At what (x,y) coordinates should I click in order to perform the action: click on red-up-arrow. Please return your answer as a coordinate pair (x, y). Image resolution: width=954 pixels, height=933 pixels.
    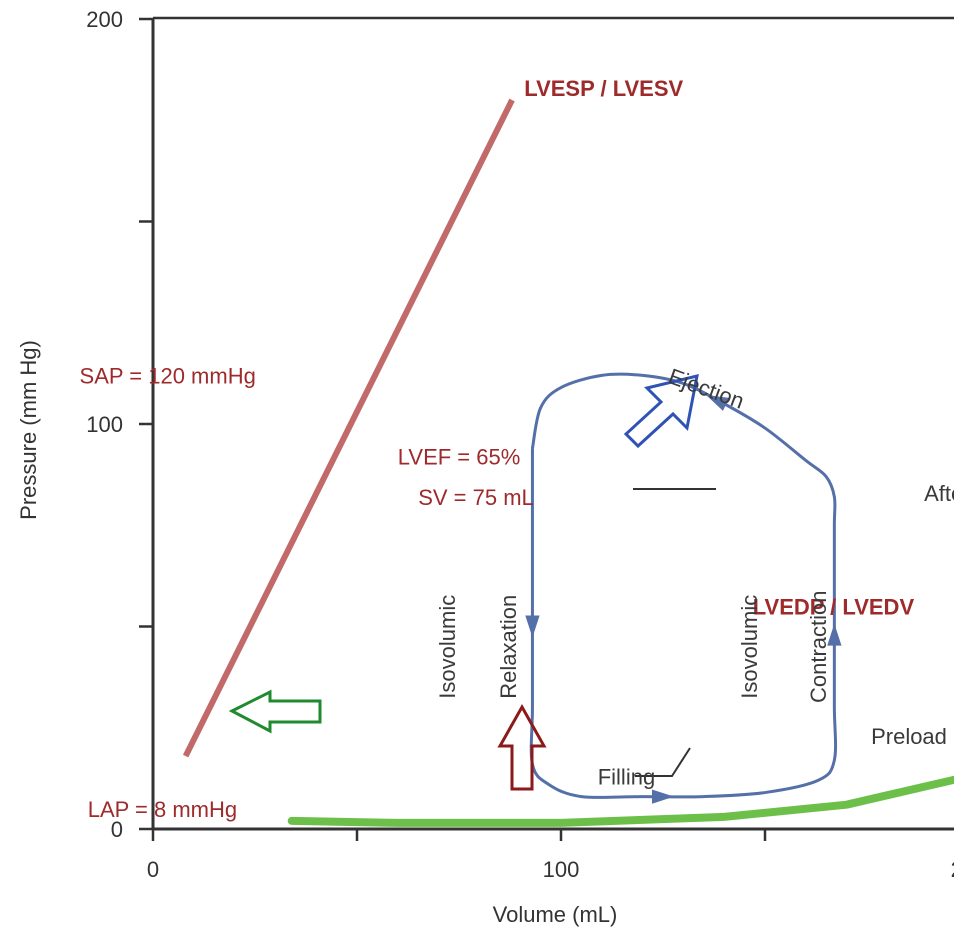
    Looking at the image, I should click on (522, 747).